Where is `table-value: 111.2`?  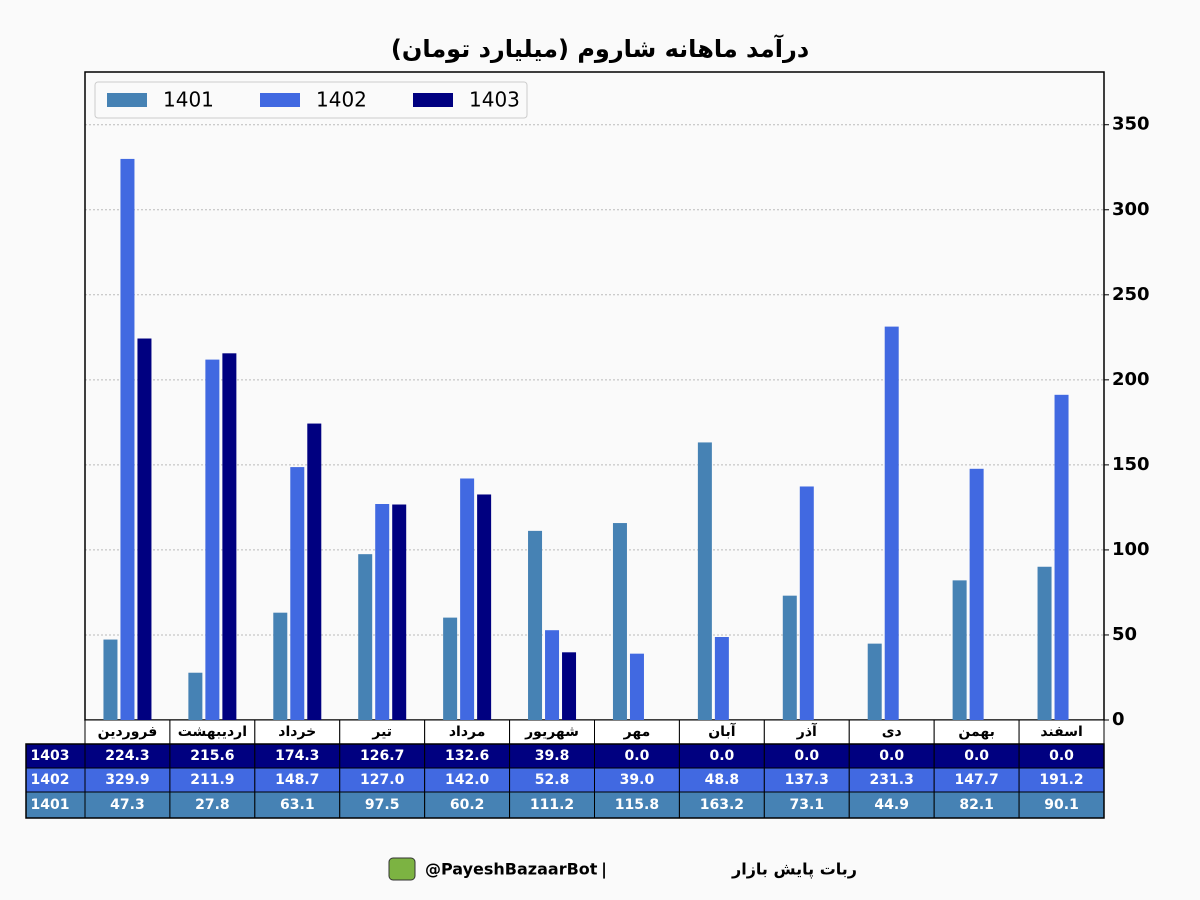 table-value: 111.2 is located at coordinates (552, 805).